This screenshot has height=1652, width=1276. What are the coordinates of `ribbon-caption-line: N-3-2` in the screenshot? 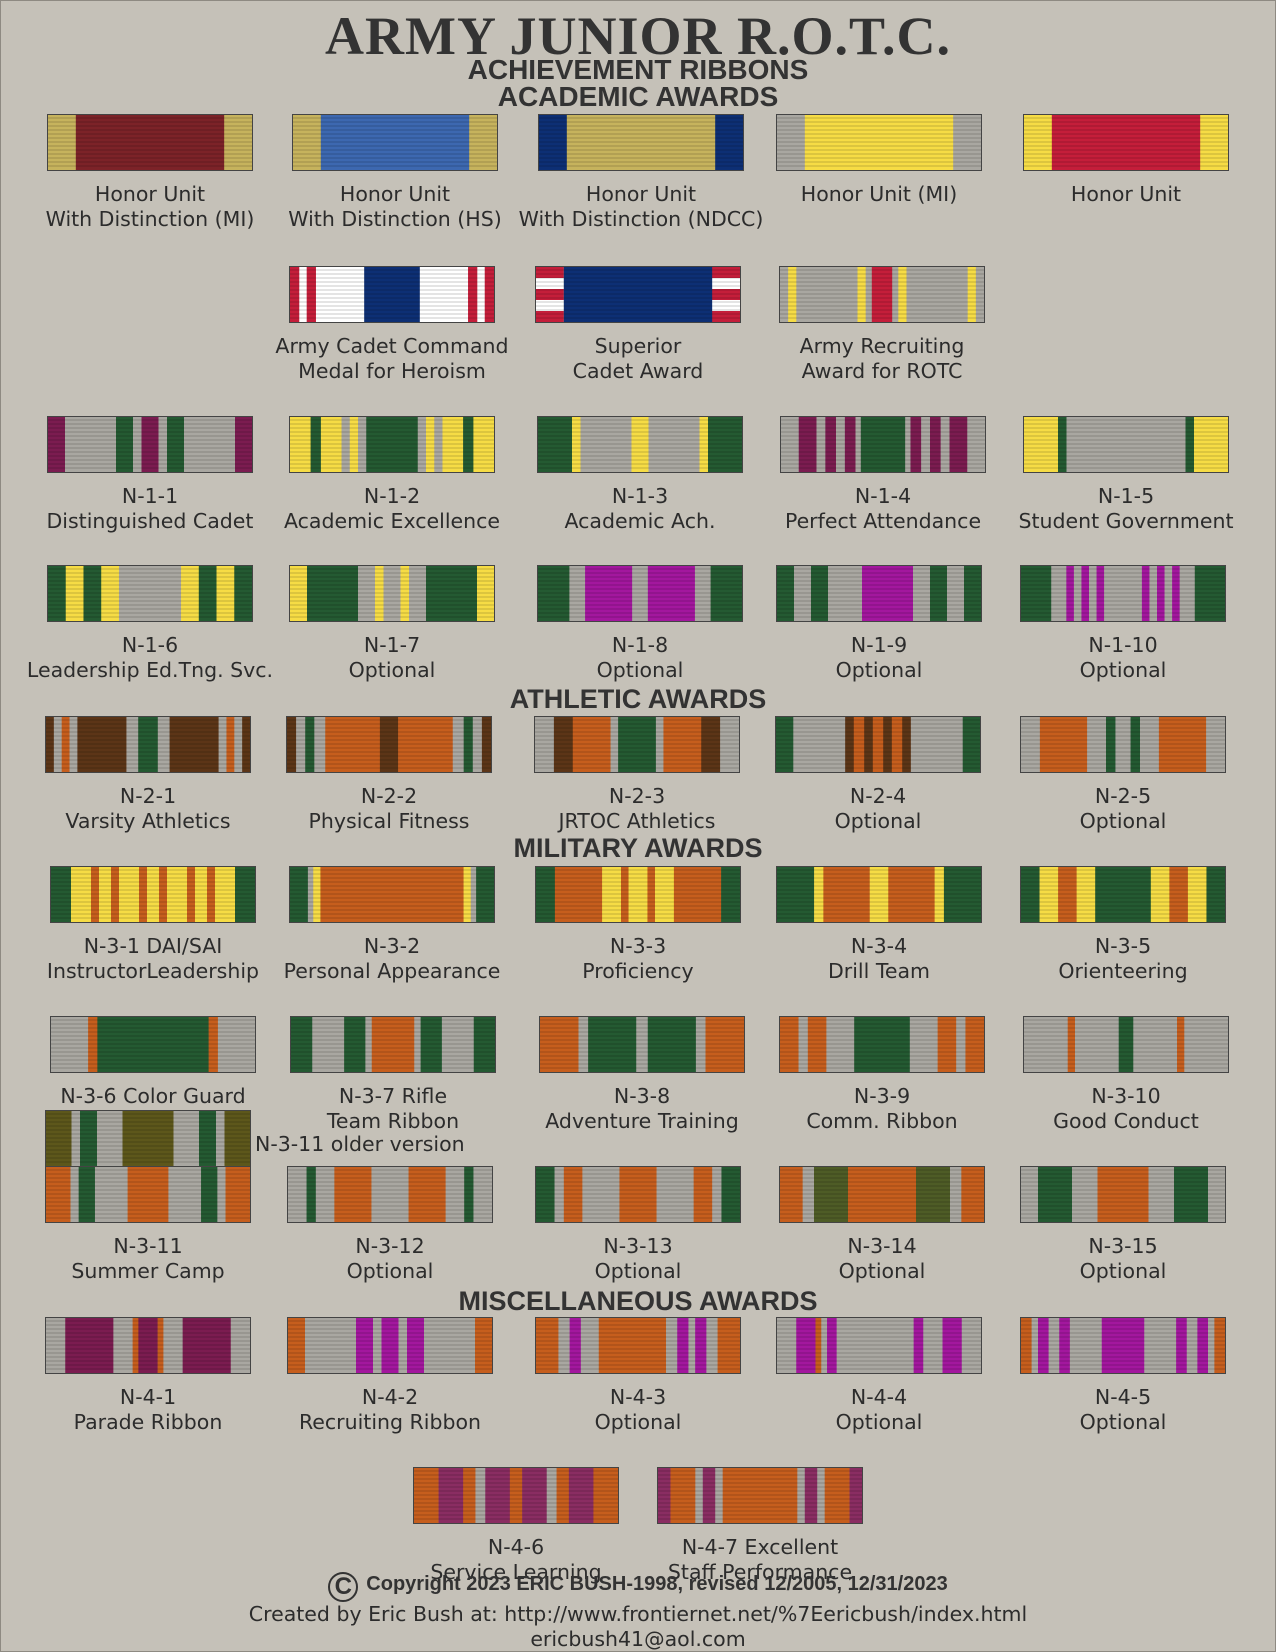 It's located at (392, 946).